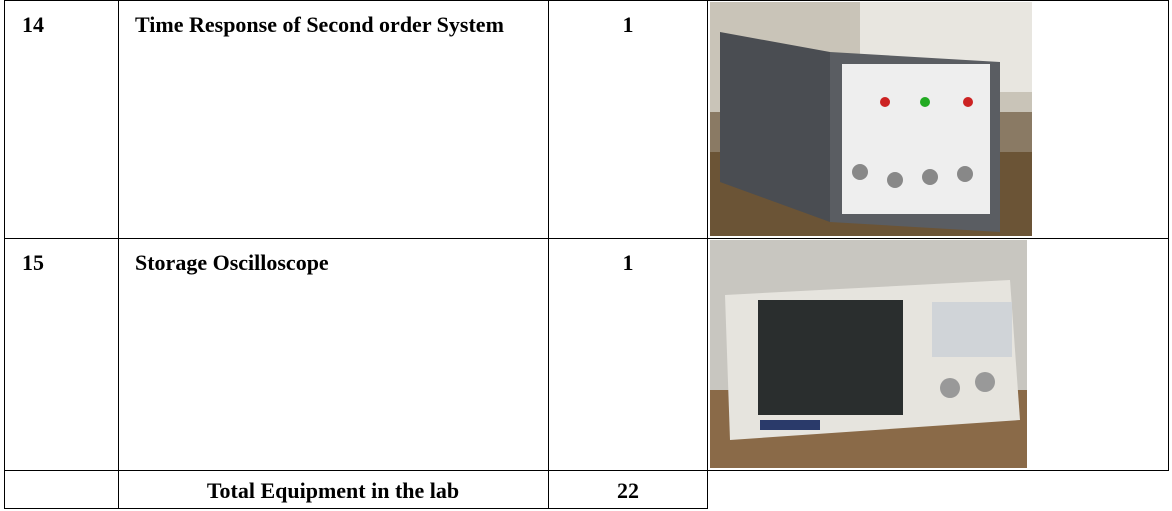 Image resolution: width=1172 pixels, height=511 pixels. Describe the element at coordinates (628, 490) in the screenshot. I see `total-value: 22` at that location.